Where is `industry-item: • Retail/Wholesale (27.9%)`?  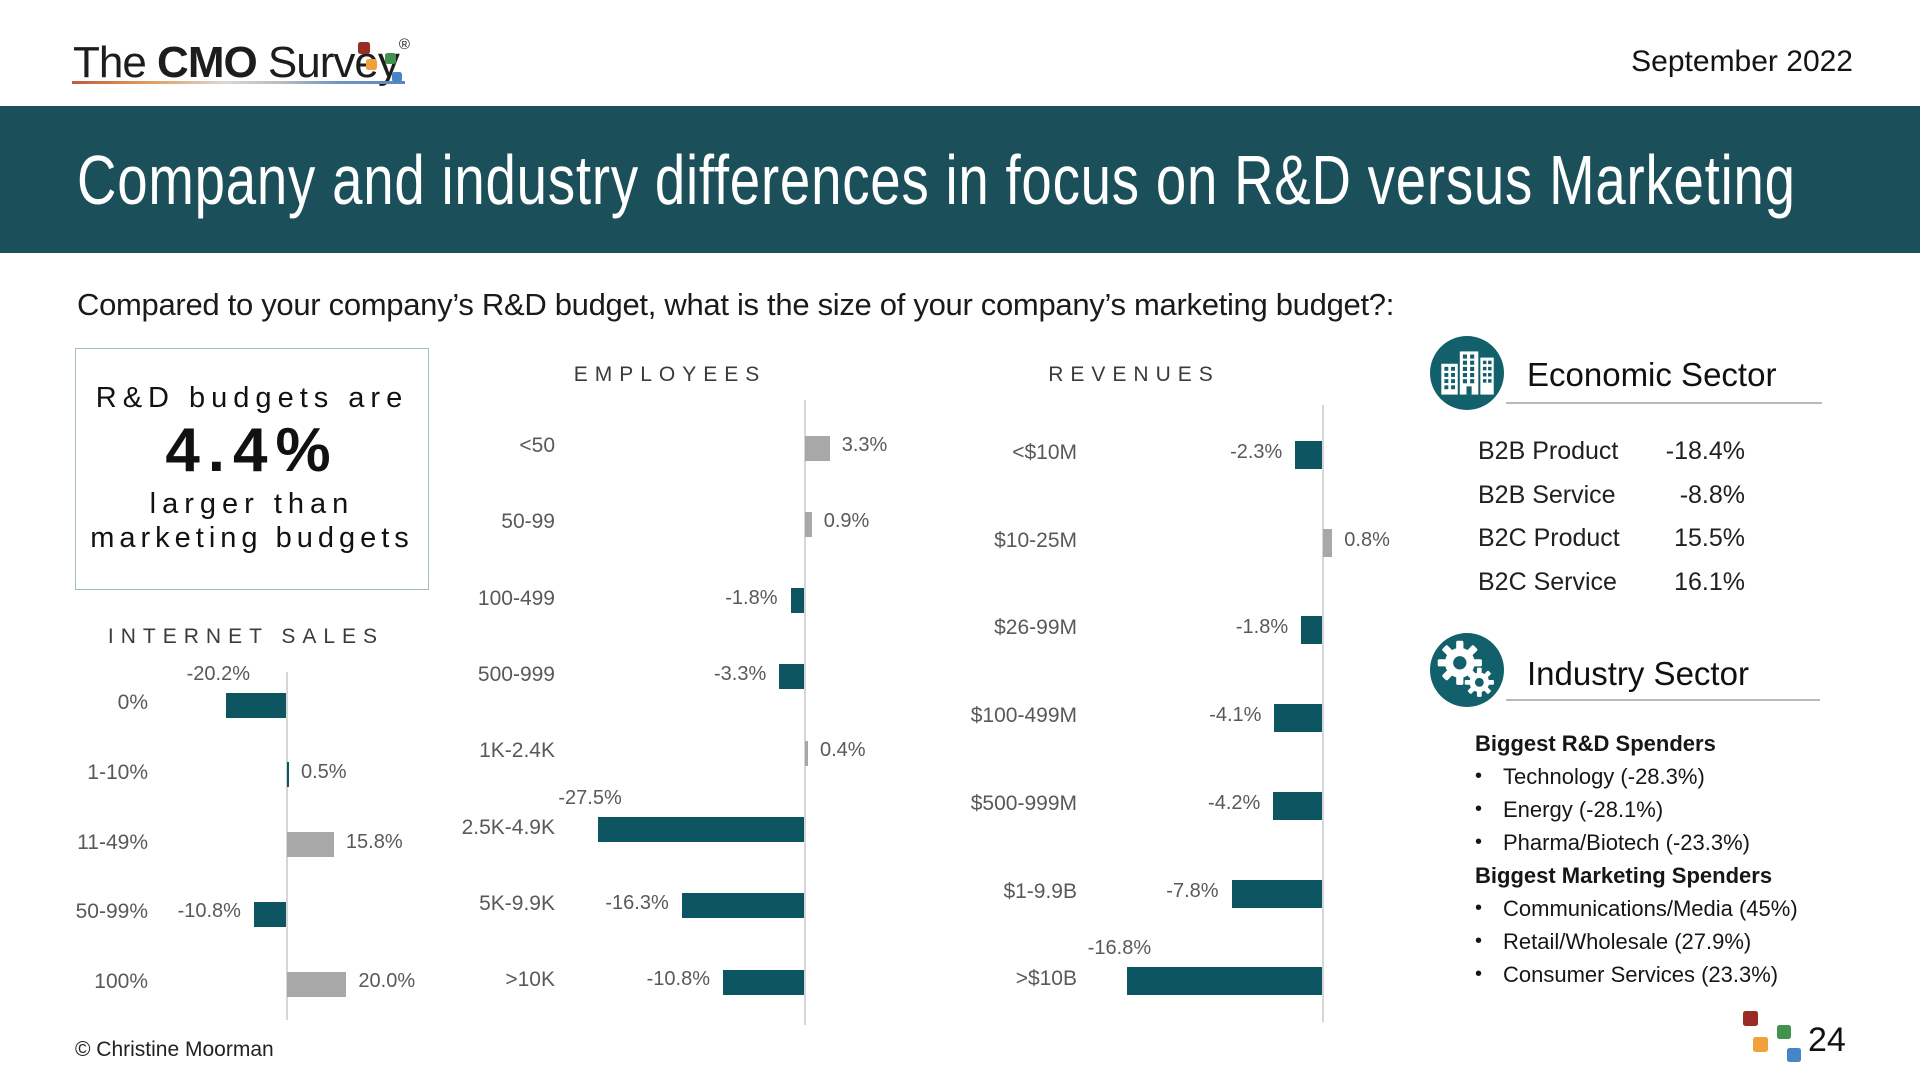 industry-item: • Retail/Wholesale (27.9%) is located at coordinates (1697, 941).